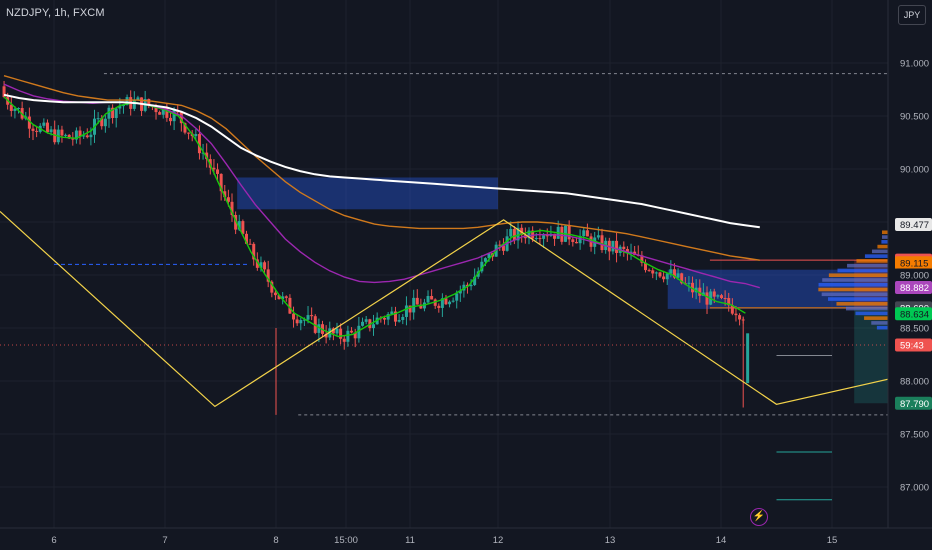 This screenshot has width=932, height=550. I want to click on y-tick-label: 90.500, so click(914, 117).